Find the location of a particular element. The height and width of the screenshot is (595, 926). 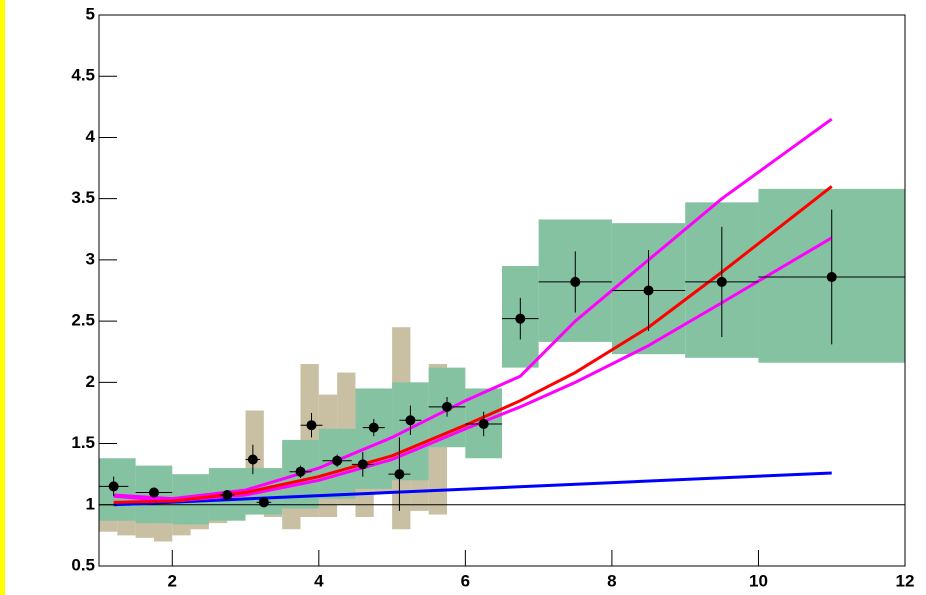

y-tick-label: 5 is located at coordinates (90, 13).